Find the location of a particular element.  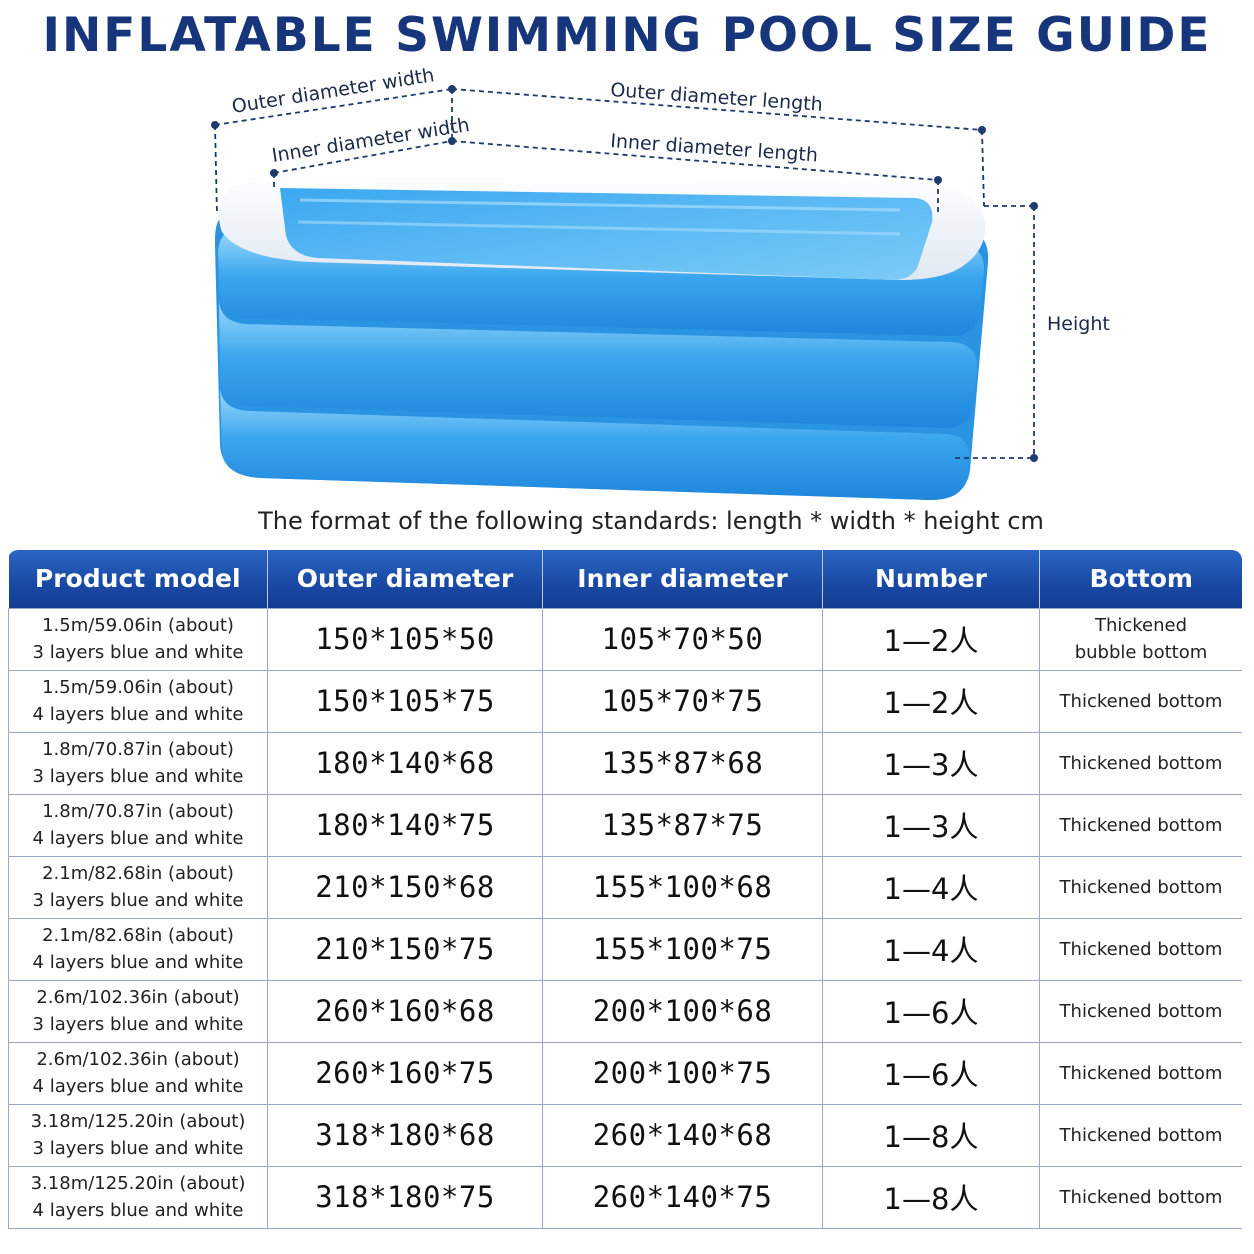

outer-diameter-cell: 260*160*68 is located at coordinates (405, 1011).